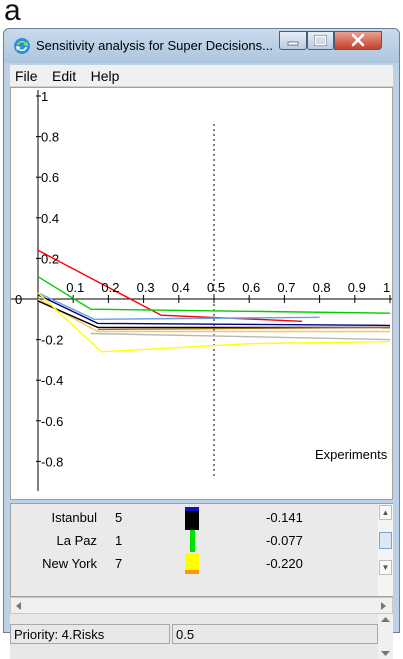  Describe the element at coordinates (386, 287) in the screenshot. I see `x-tick-label: 1` at that location.